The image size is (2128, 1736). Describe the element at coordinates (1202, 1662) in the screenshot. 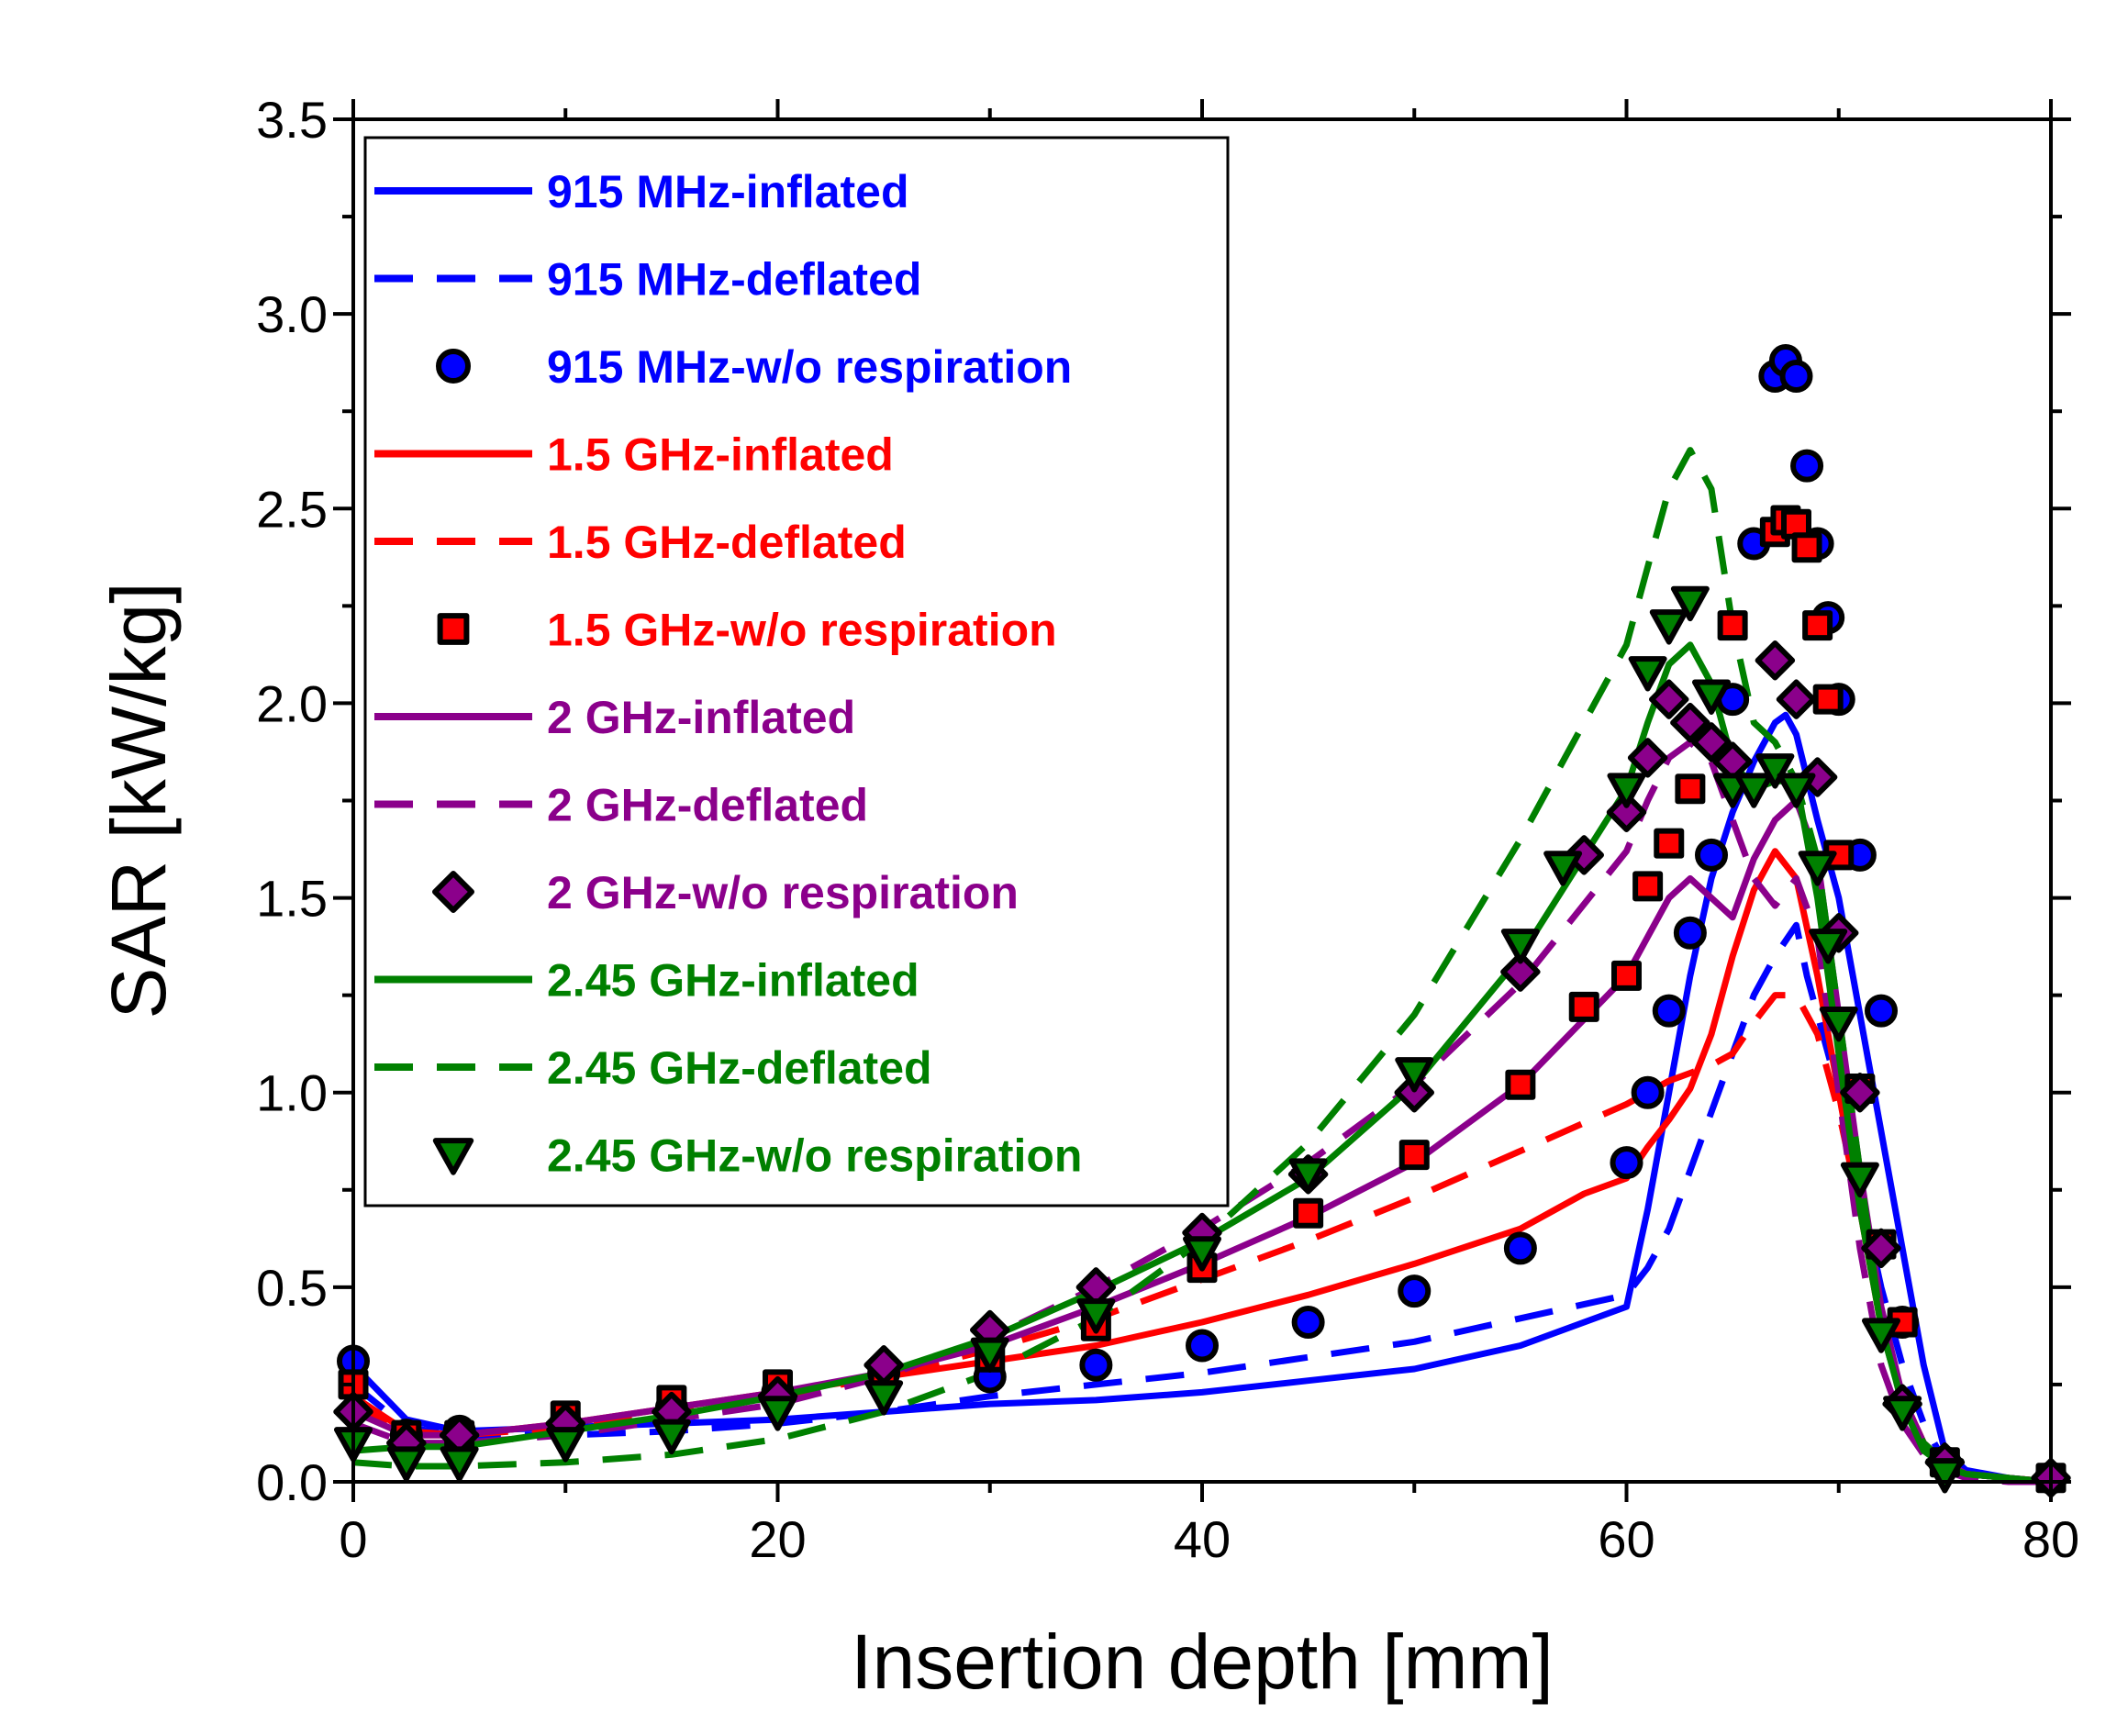

I see `x-axis-title: Insertion depth [mm]` at that location.